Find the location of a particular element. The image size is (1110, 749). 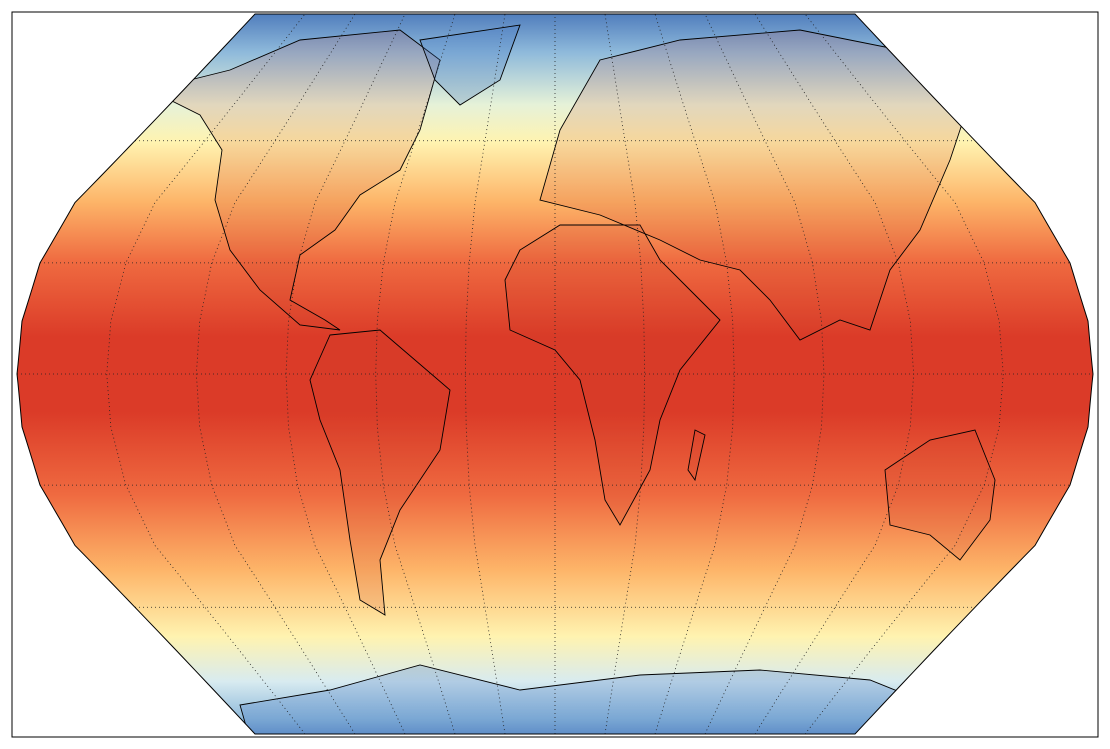

south-america is located at coordinates (380, 472).